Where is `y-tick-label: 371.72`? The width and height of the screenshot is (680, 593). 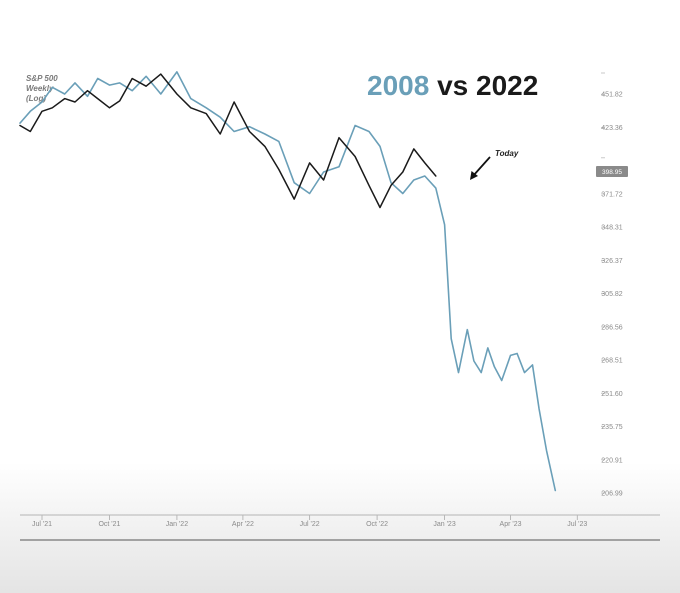
y-tick-label: 371.72 is located at coordinates (612, 194).